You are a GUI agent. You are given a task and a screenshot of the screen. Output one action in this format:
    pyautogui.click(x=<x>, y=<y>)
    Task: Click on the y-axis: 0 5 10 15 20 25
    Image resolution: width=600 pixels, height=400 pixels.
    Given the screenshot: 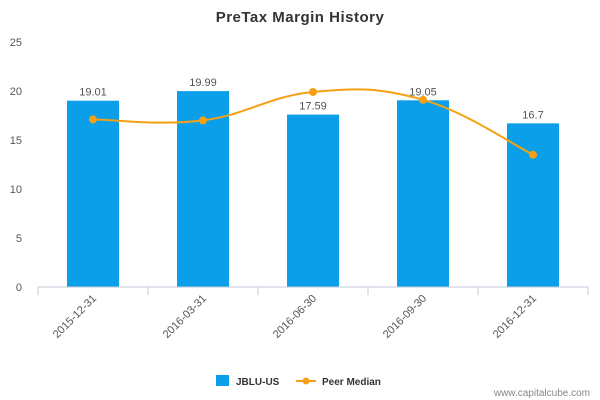 What is the action you would take?
    pyautogui.click(x=16, y=165)
    